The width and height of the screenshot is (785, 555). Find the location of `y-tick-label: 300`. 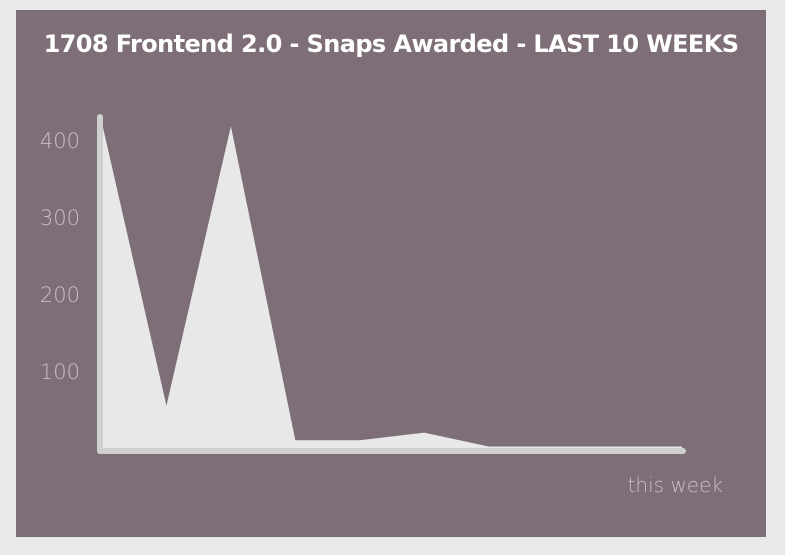

y-tick-label: 300 is located at coordinates (60, 218).